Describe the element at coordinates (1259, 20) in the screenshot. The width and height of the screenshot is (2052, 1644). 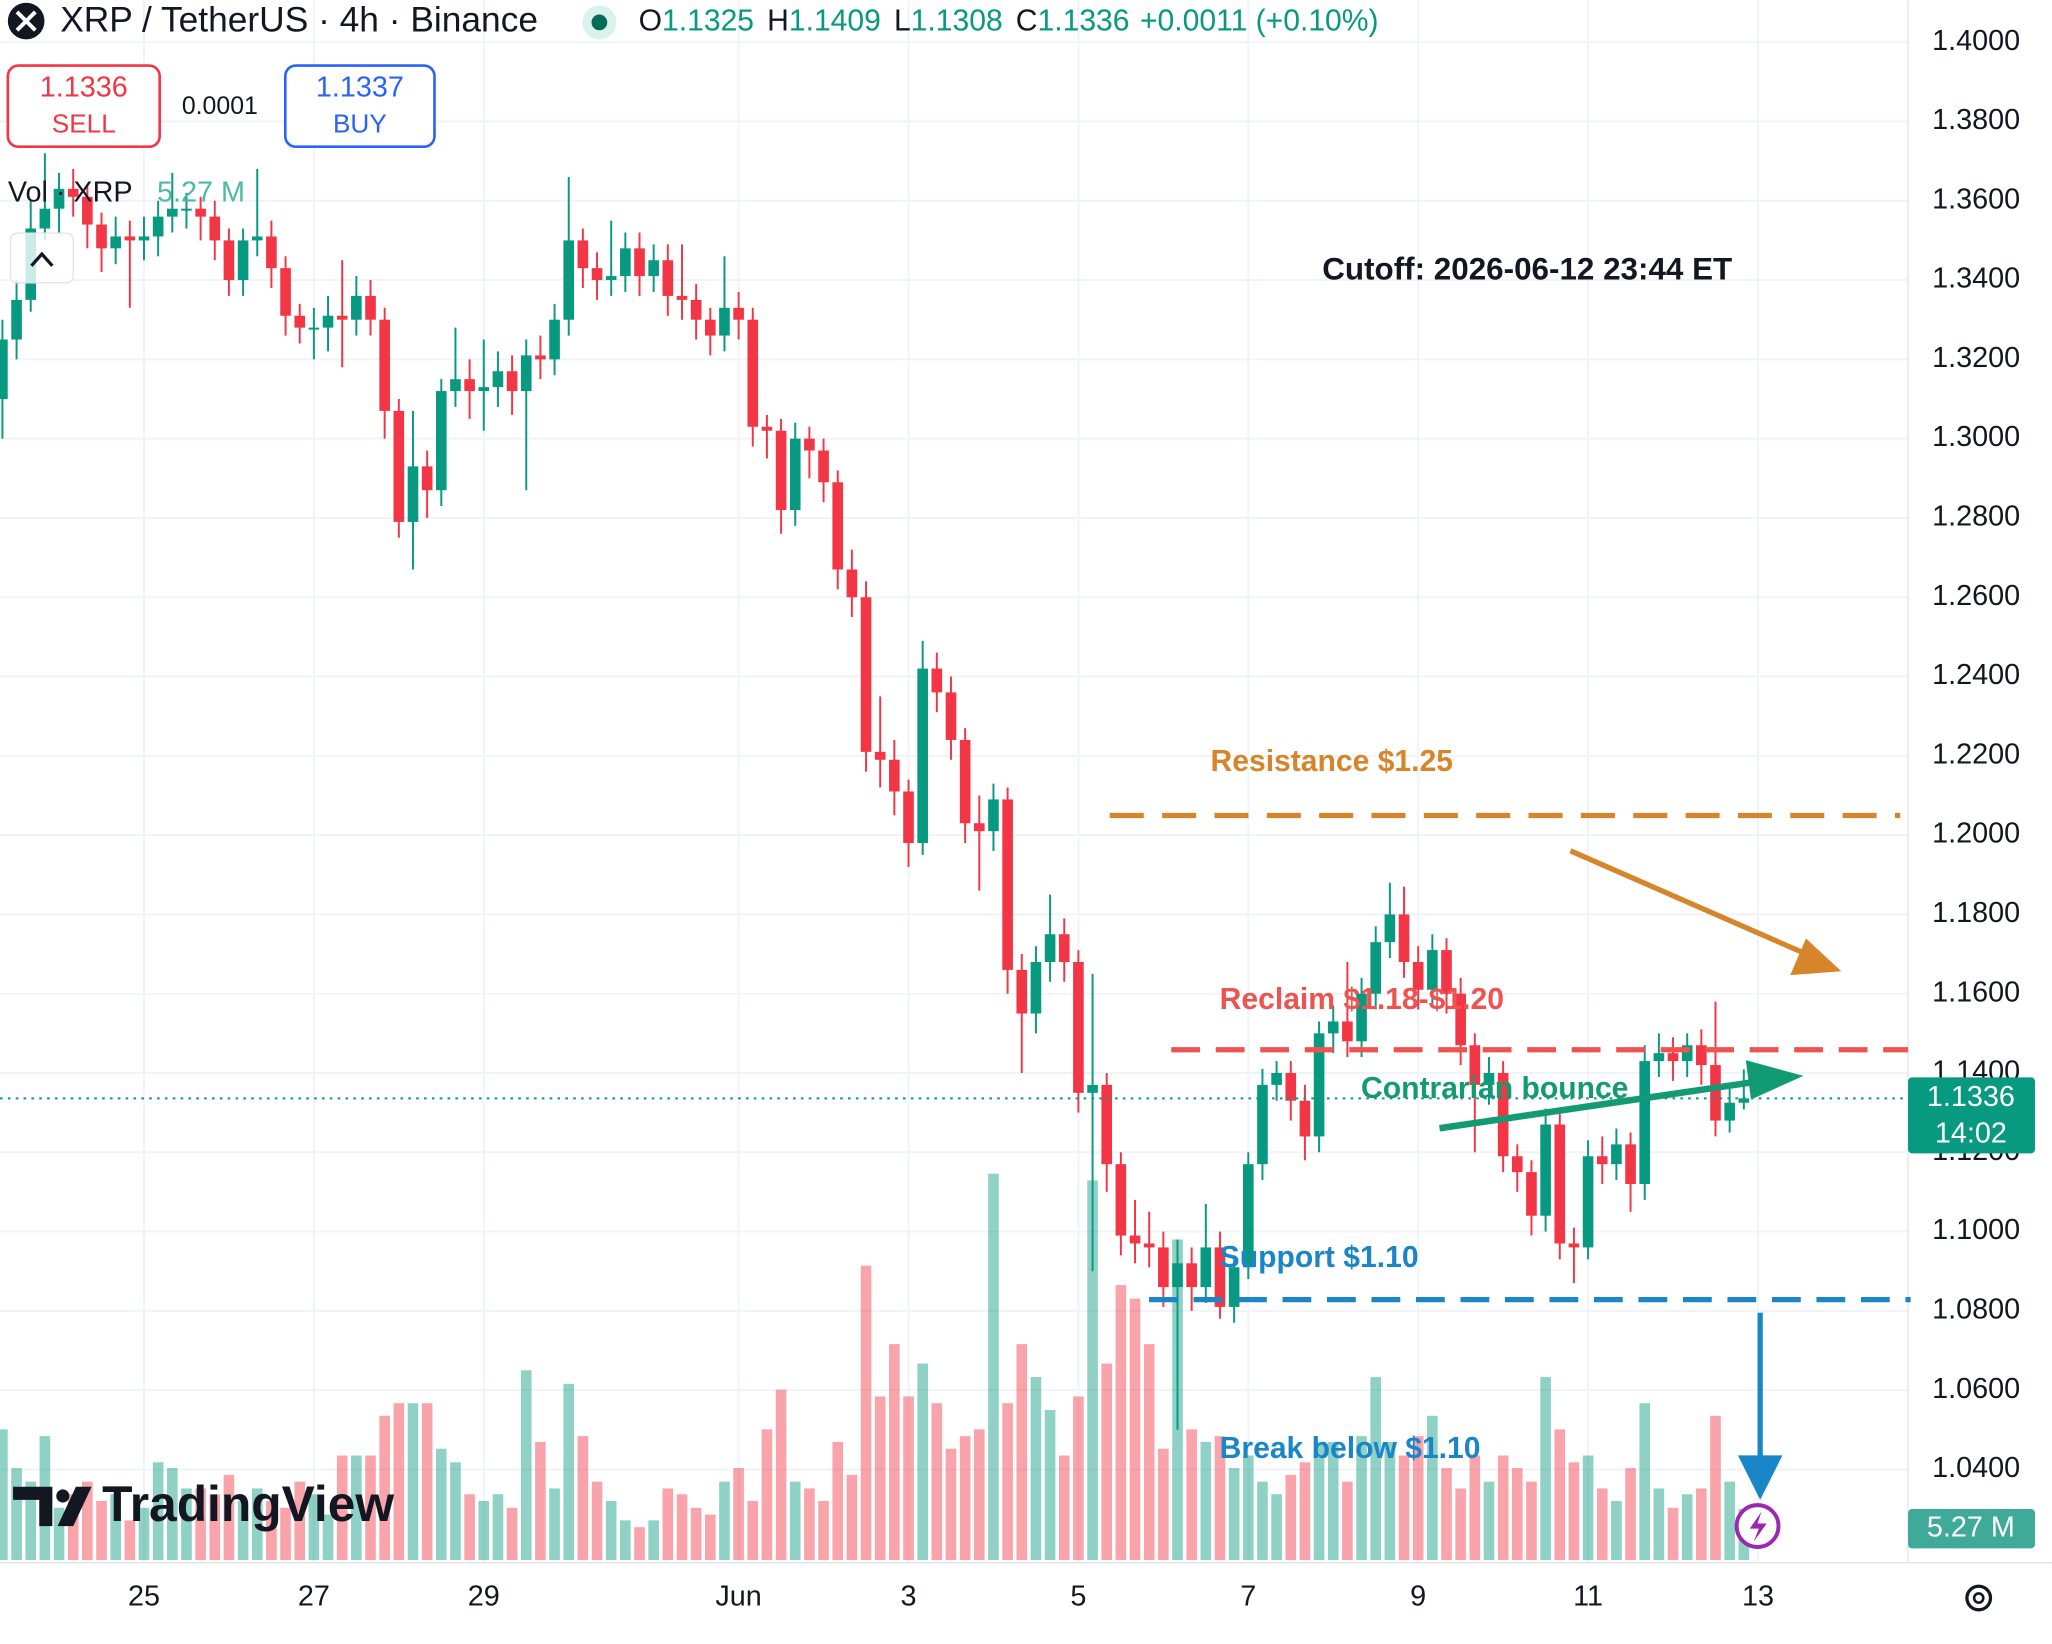
I see `change: +0.0011 (+0.10%)` at that location.